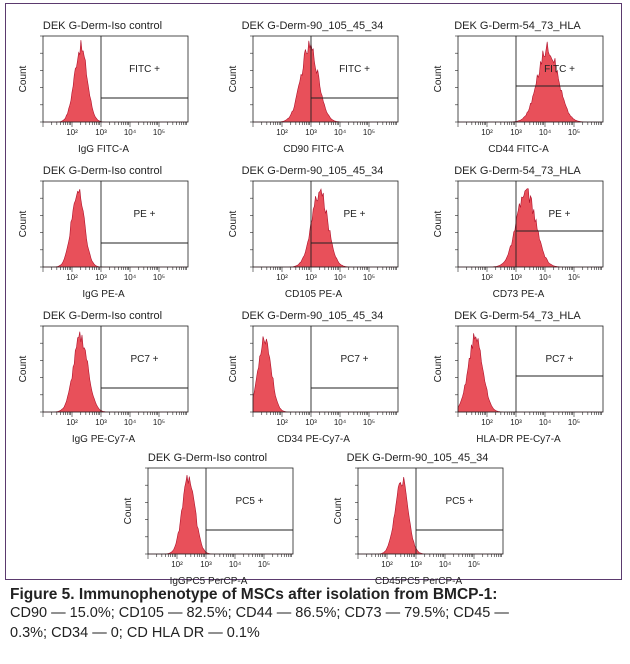  What do you see at coordinates (518, 149) in the screenshot?
I see `x-axis-label: CD44 FITC-A` at bounding box center [518, 149].